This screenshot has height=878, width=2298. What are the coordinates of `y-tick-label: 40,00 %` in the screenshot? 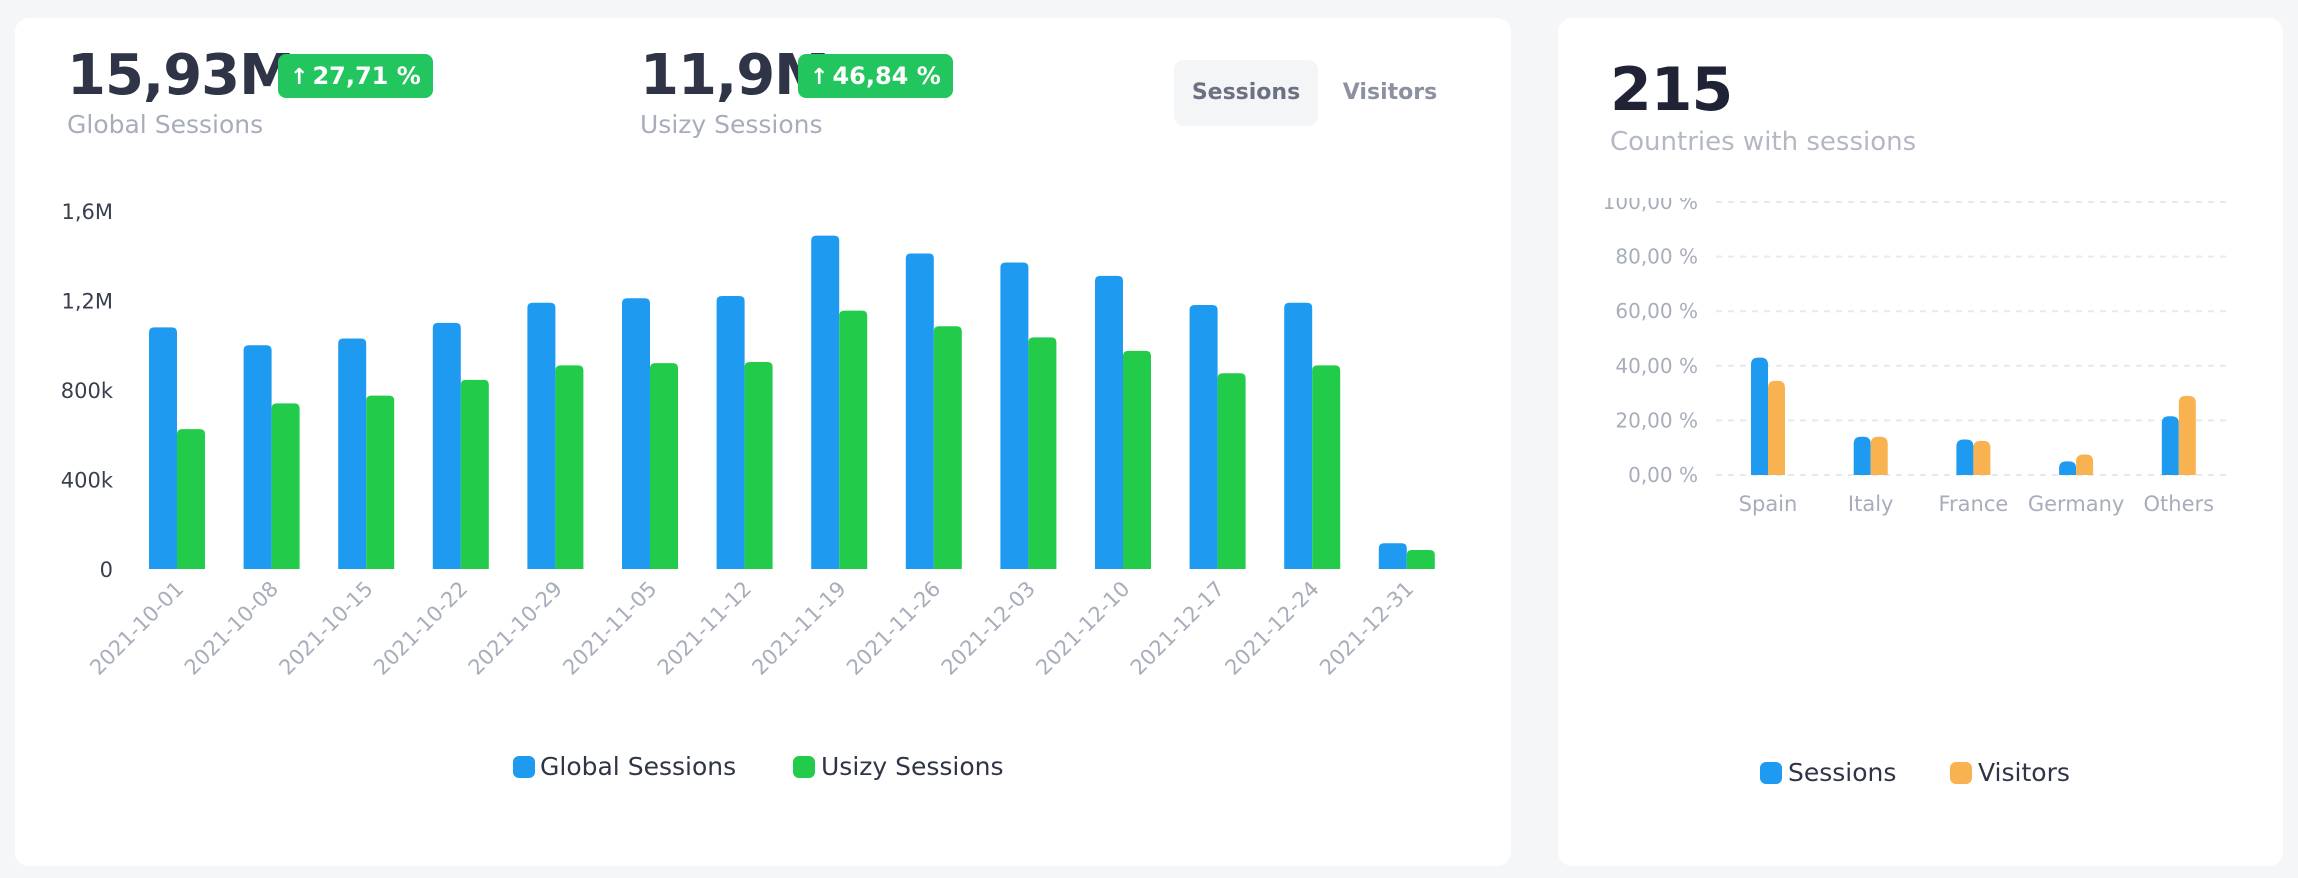 It's located at (1656, 366).